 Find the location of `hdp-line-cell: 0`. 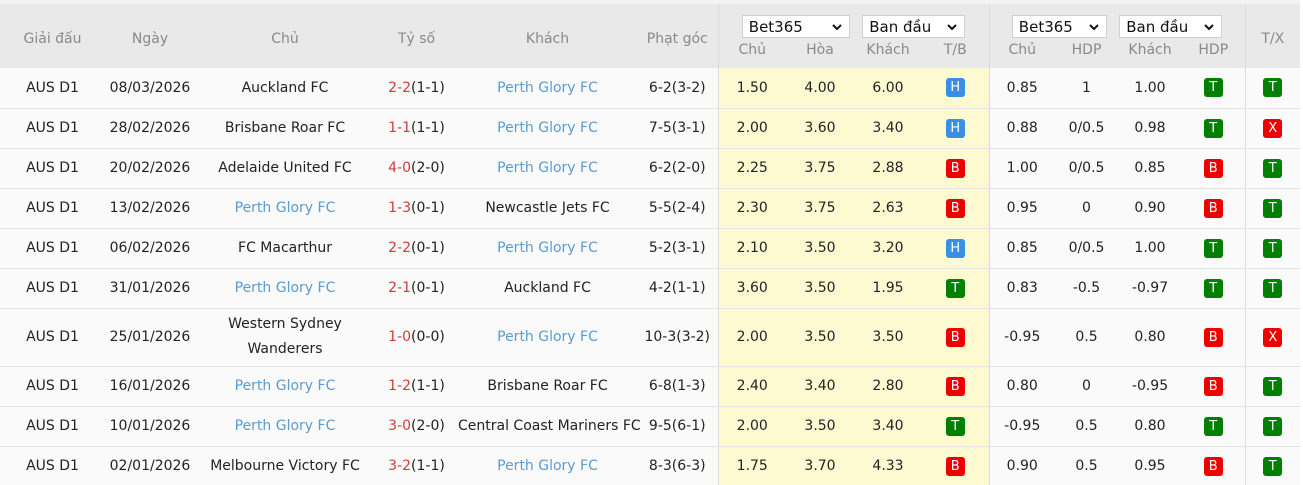

hdp-line-cell: 0 is located at coordinates (1087, 386).